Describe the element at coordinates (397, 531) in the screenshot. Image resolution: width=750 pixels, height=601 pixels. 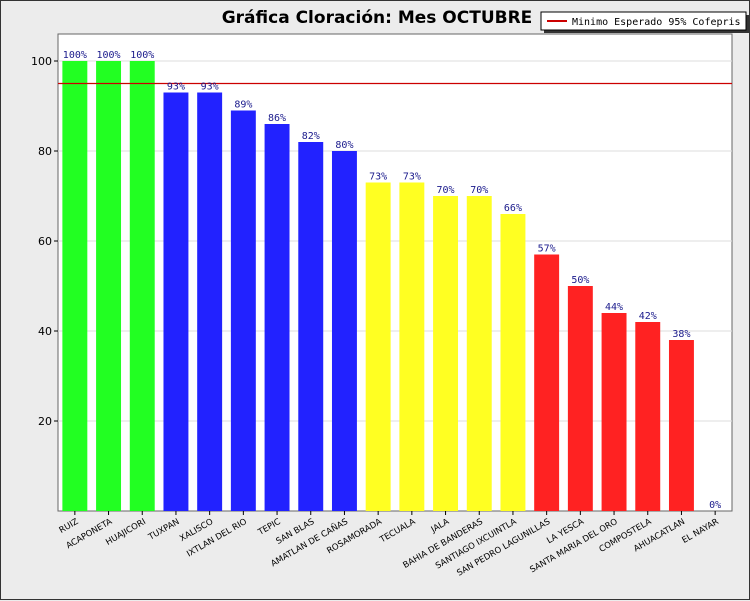
I see `x-tick-label: TECUALA` at that location.